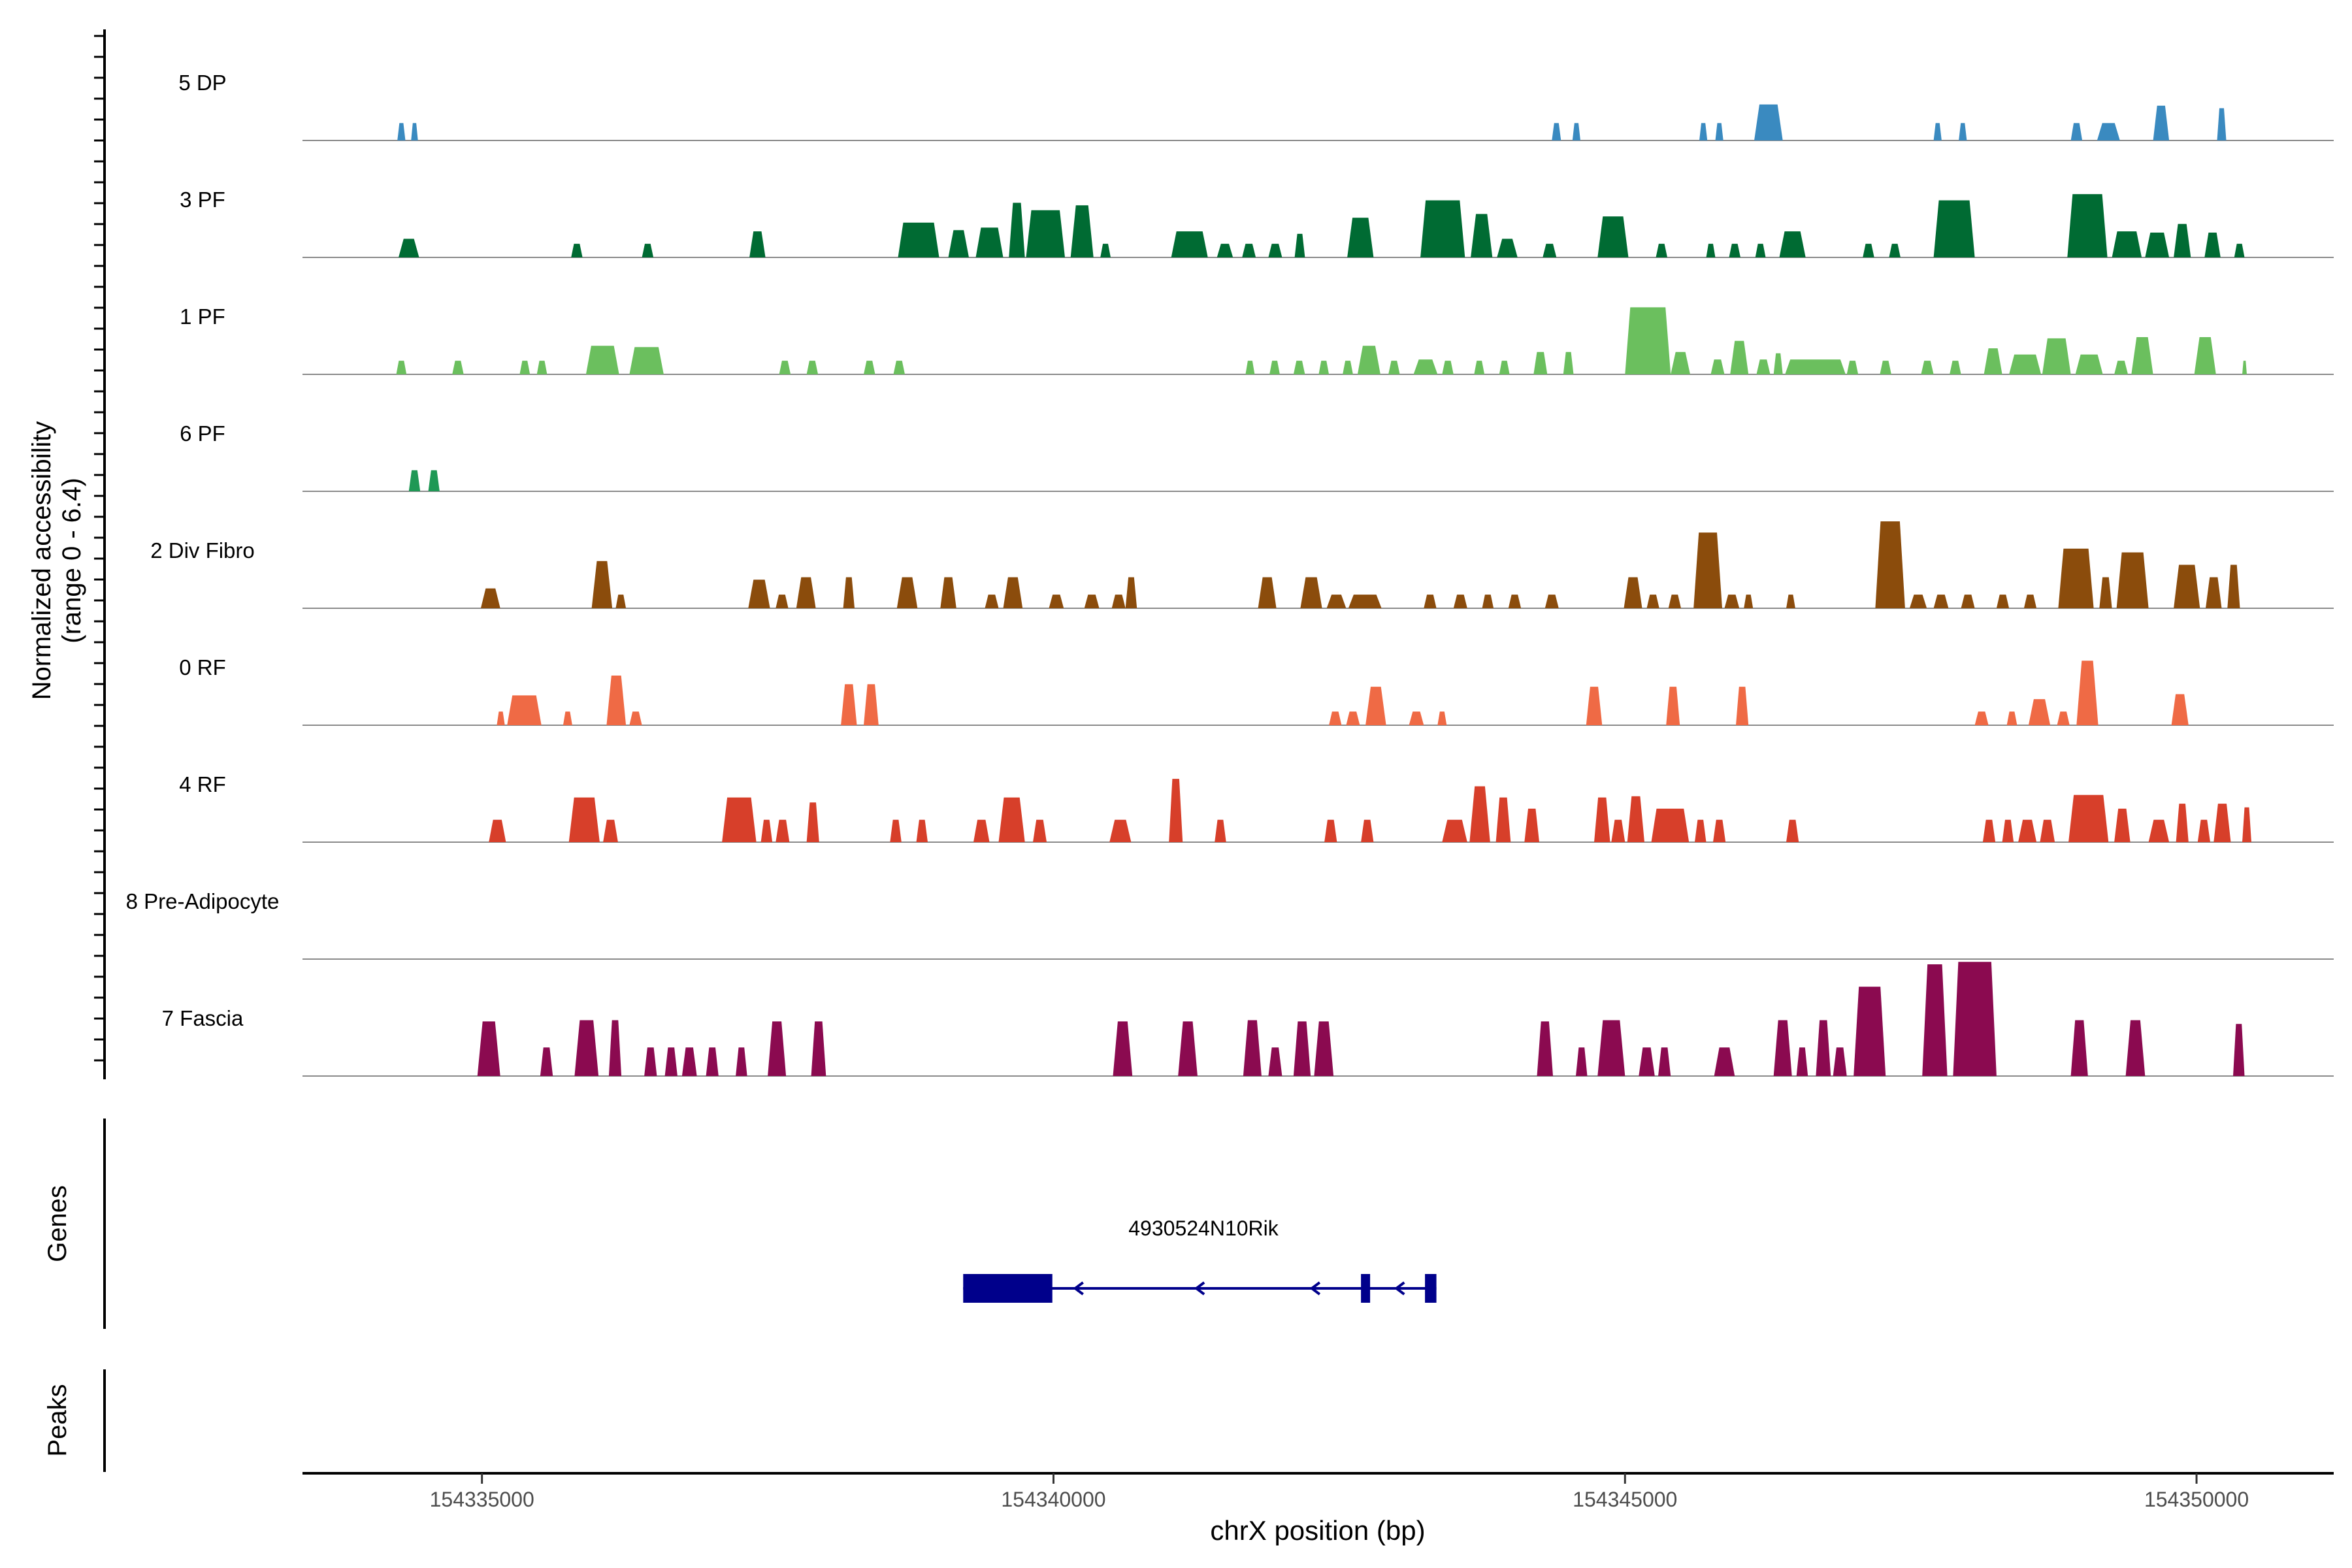 This screenshot has height=1568, width=2352. What do you see at coordinates (203, 1018) in the screenshot?
I see `track-label: 7 Fascia` at bounding box center [203, 1018].